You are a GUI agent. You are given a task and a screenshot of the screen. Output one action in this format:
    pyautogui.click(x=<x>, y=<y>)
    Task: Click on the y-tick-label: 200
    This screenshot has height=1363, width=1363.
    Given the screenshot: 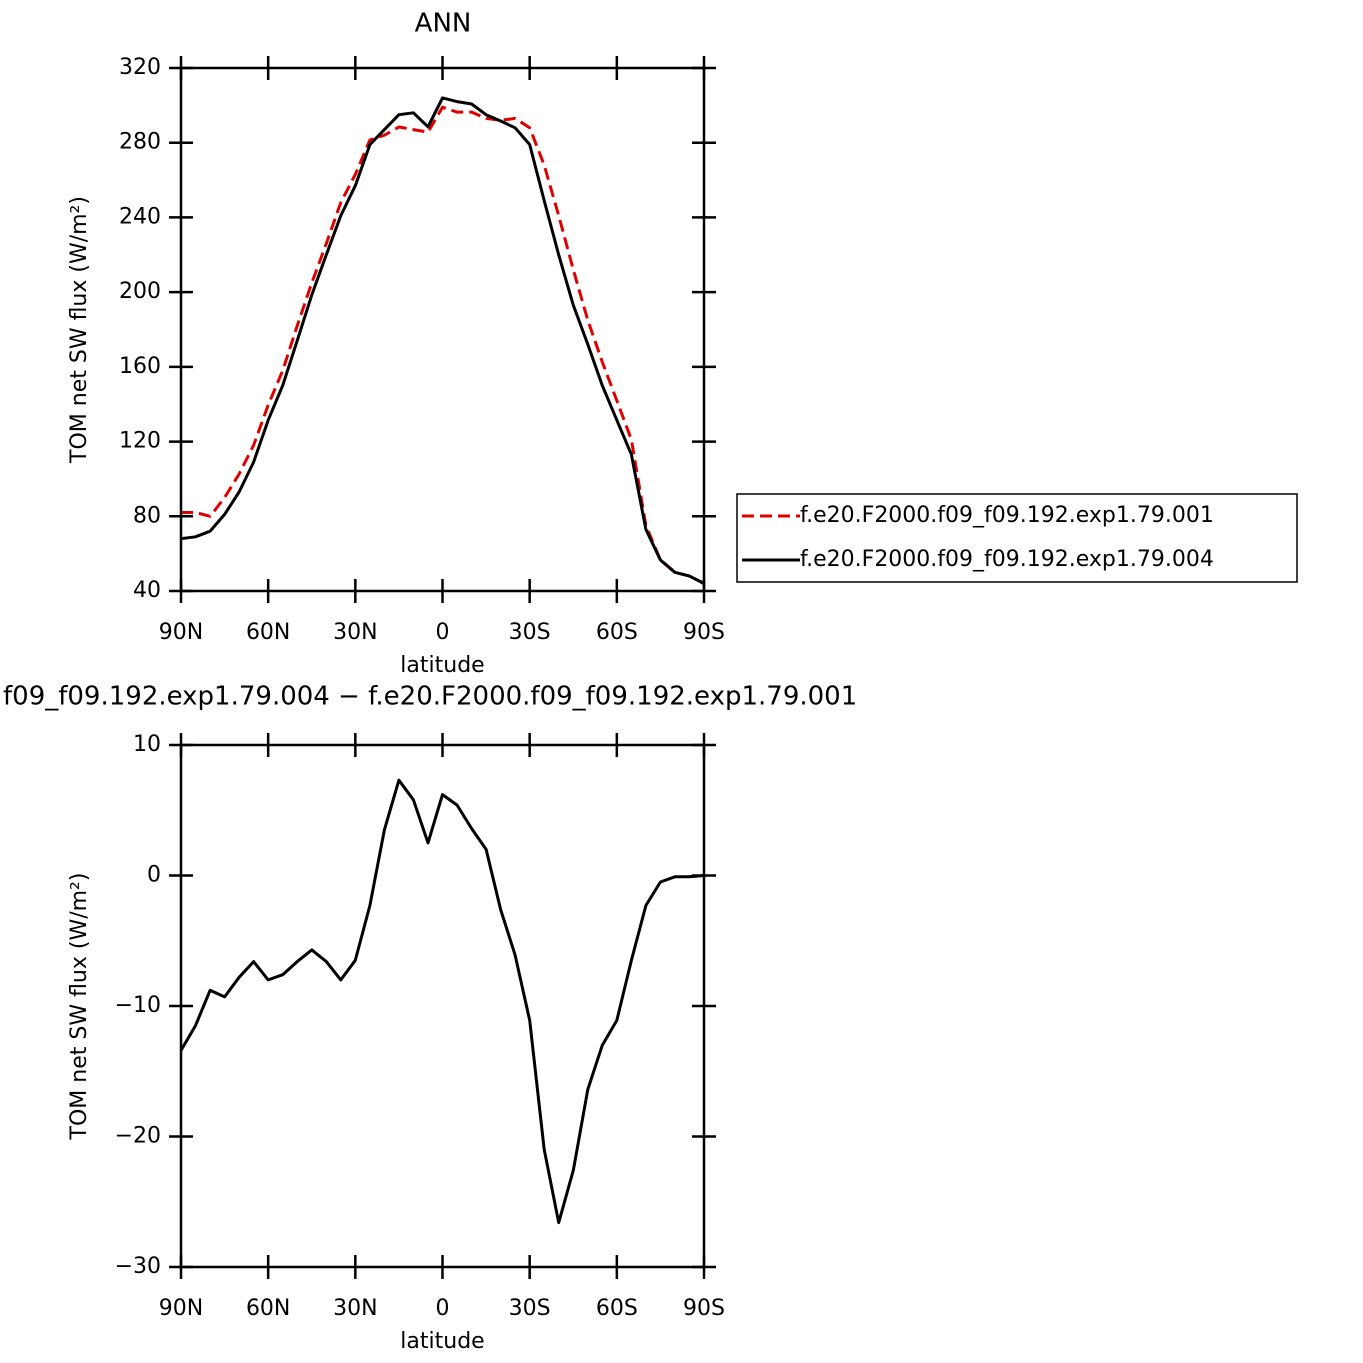 What is the action you would take?
    pyautogui.click(x=140, y=291)
    